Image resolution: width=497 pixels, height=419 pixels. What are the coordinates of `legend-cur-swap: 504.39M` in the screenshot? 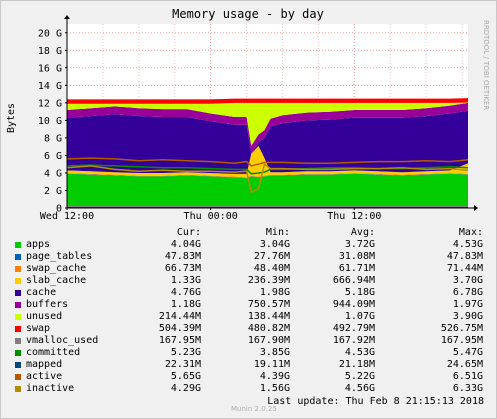 It's located at (179, 328).